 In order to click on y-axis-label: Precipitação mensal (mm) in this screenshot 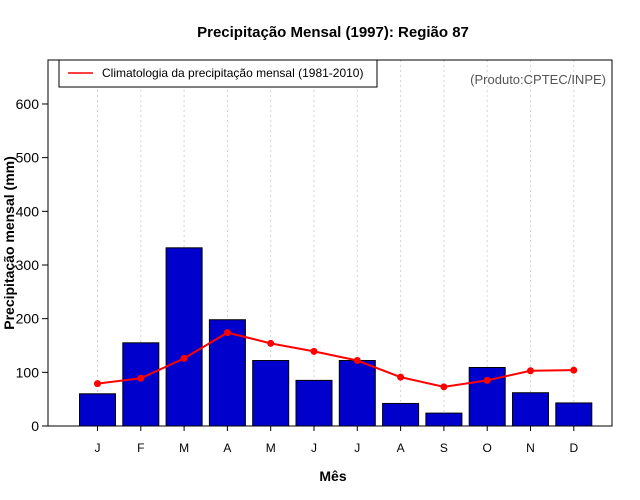, I will do `click(9, 243)`.